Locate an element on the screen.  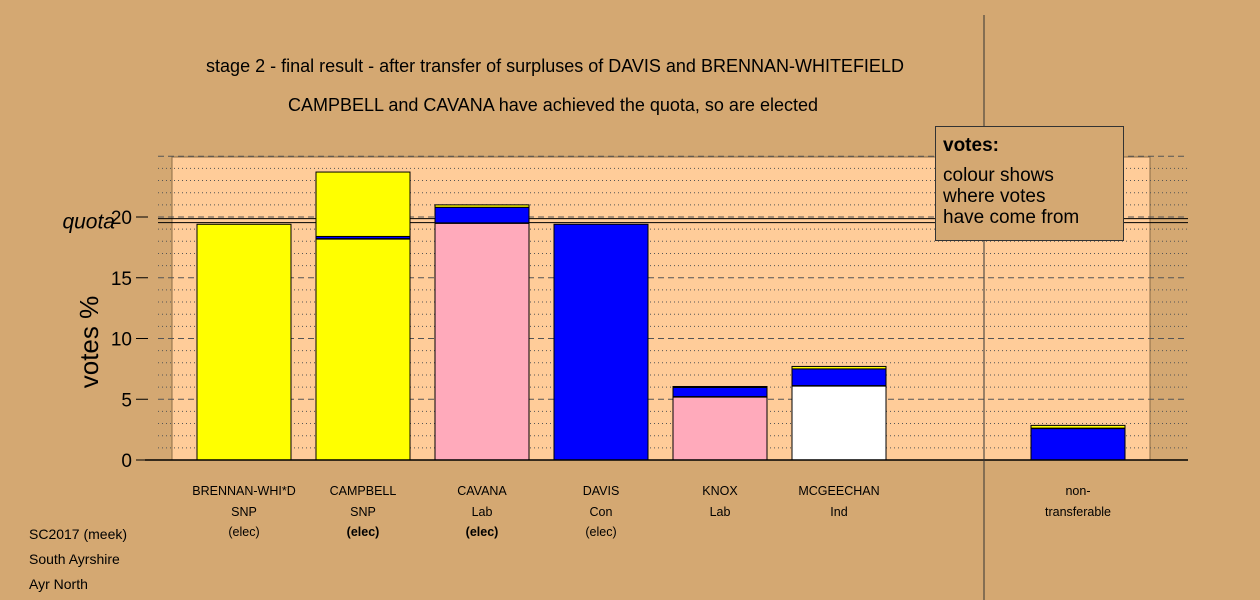
bar-davis-segment is located at coordinates (601, 342).